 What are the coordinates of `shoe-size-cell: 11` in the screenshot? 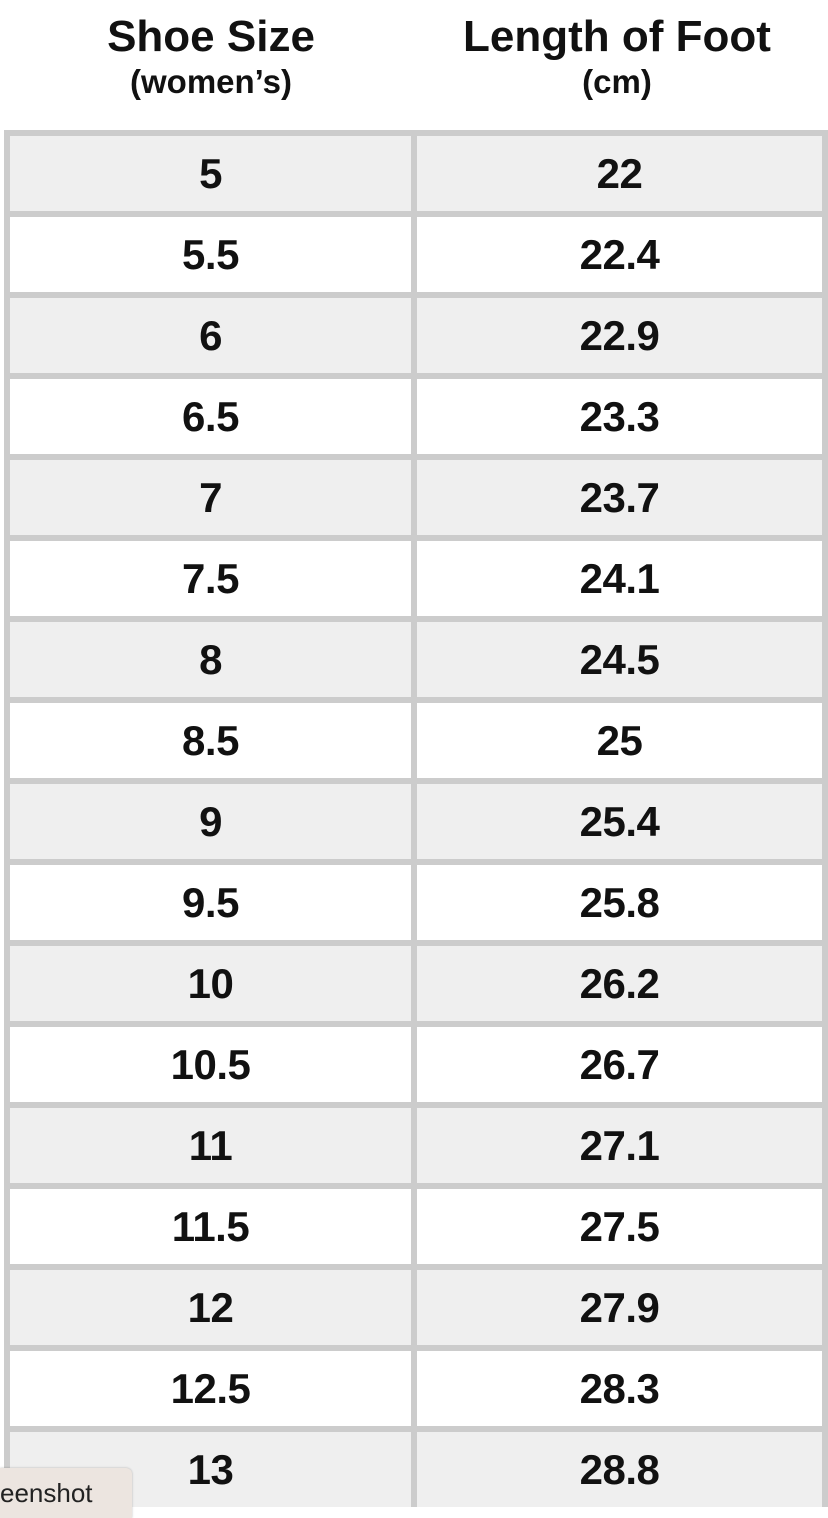 It's located at (210, 1145).